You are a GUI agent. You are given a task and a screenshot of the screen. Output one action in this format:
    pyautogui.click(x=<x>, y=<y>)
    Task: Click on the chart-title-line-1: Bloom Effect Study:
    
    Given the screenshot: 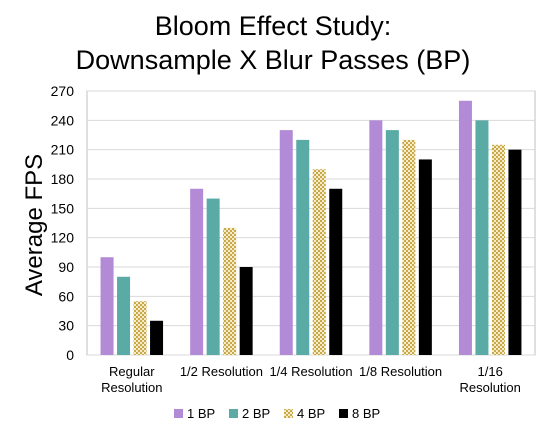 What is the action you would take?
    pyautogui.click(x=273, y=26)
    